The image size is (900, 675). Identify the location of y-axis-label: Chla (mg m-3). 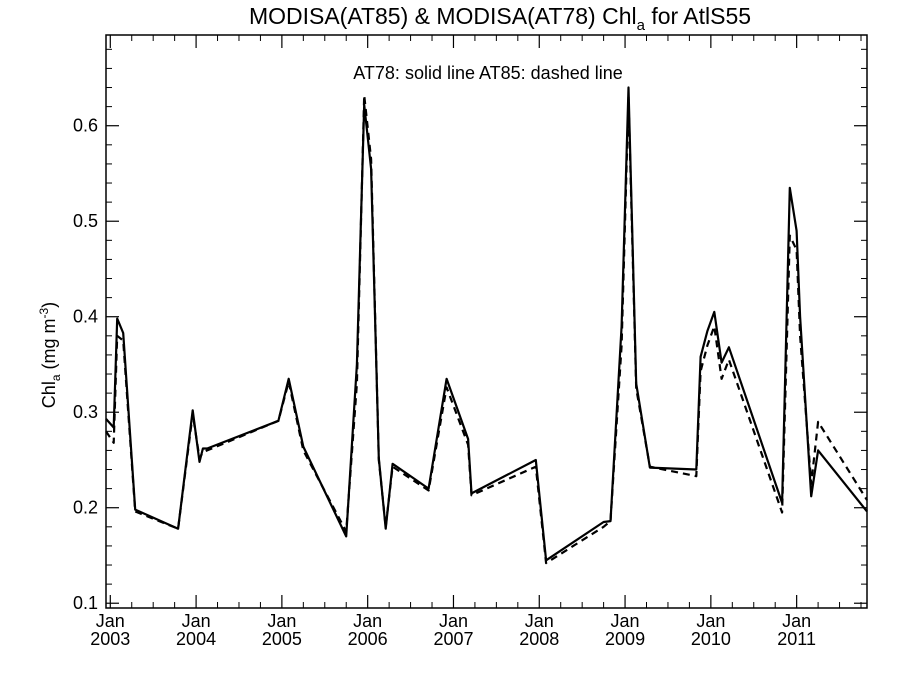
(50, 355).